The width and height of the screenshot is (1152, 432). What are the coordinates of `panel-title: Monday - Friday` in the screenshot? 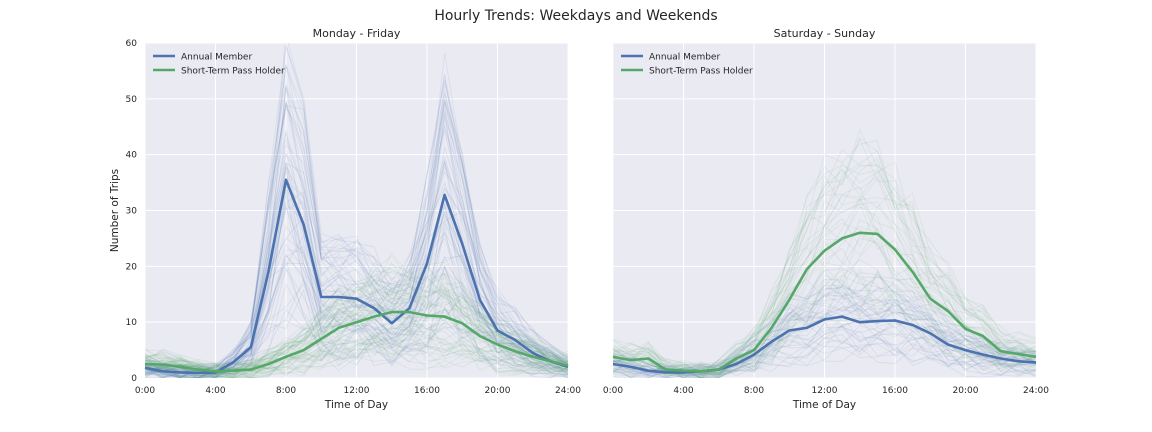 It's located at (357, 33).